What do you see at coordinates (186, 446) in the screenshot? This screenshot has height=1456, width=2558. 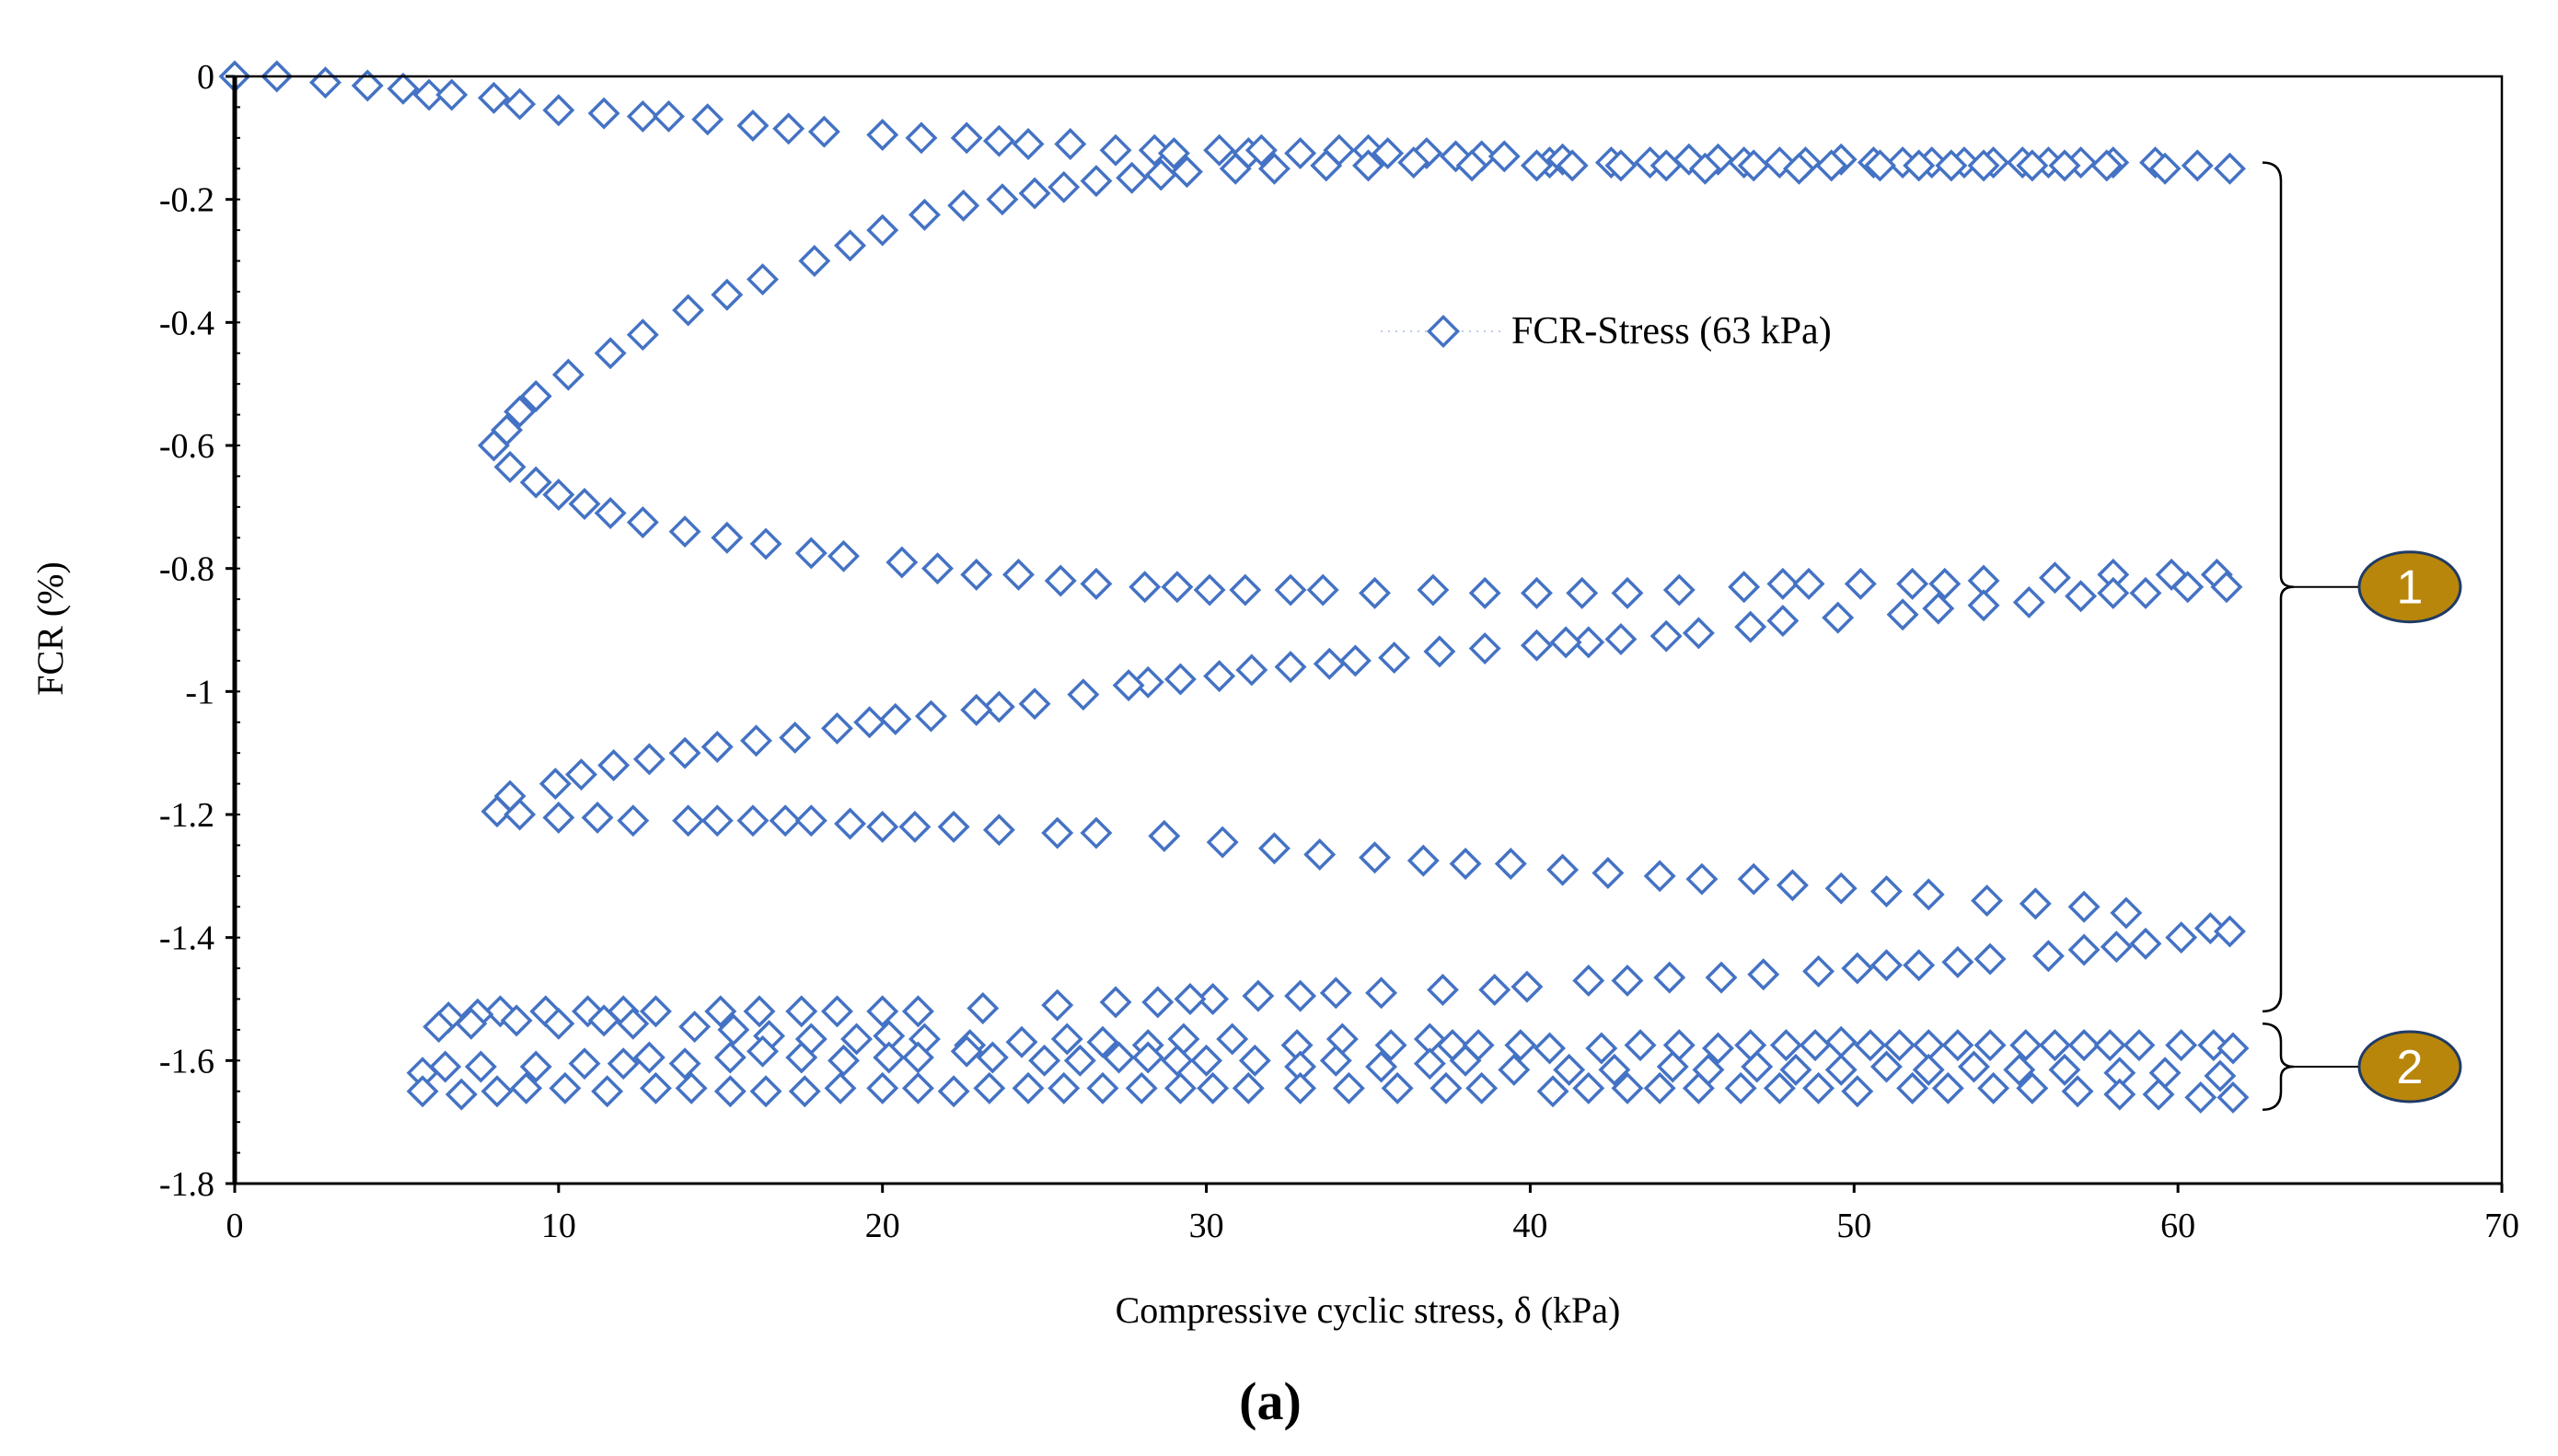 I see `y-tick-label: -0.6` at bounding box center [186, 446].